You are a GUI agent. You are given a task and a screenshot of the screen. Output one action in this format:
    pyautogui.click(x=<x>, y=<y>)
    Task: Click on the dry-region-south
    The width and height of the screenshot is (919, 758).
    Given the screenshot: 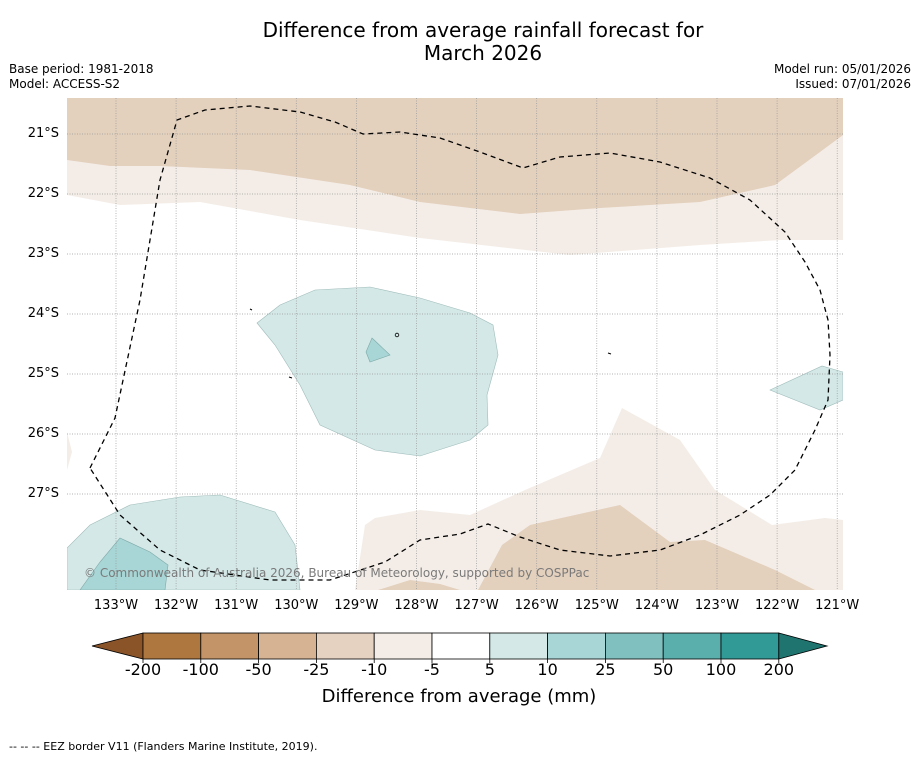 What is the action you would take?
    pyautogui.click(x=646, y=547)
    